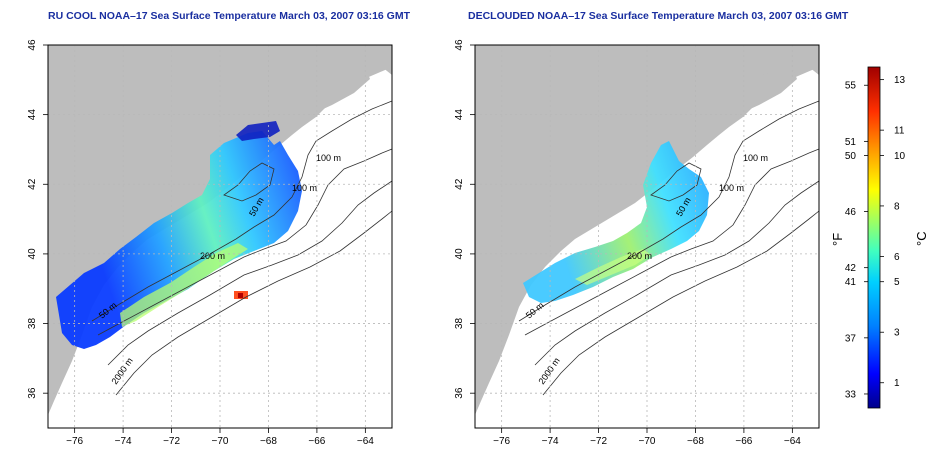 The image size is (950, 475). I want to click on celsius-tick-label: 11, so click(899, 131).